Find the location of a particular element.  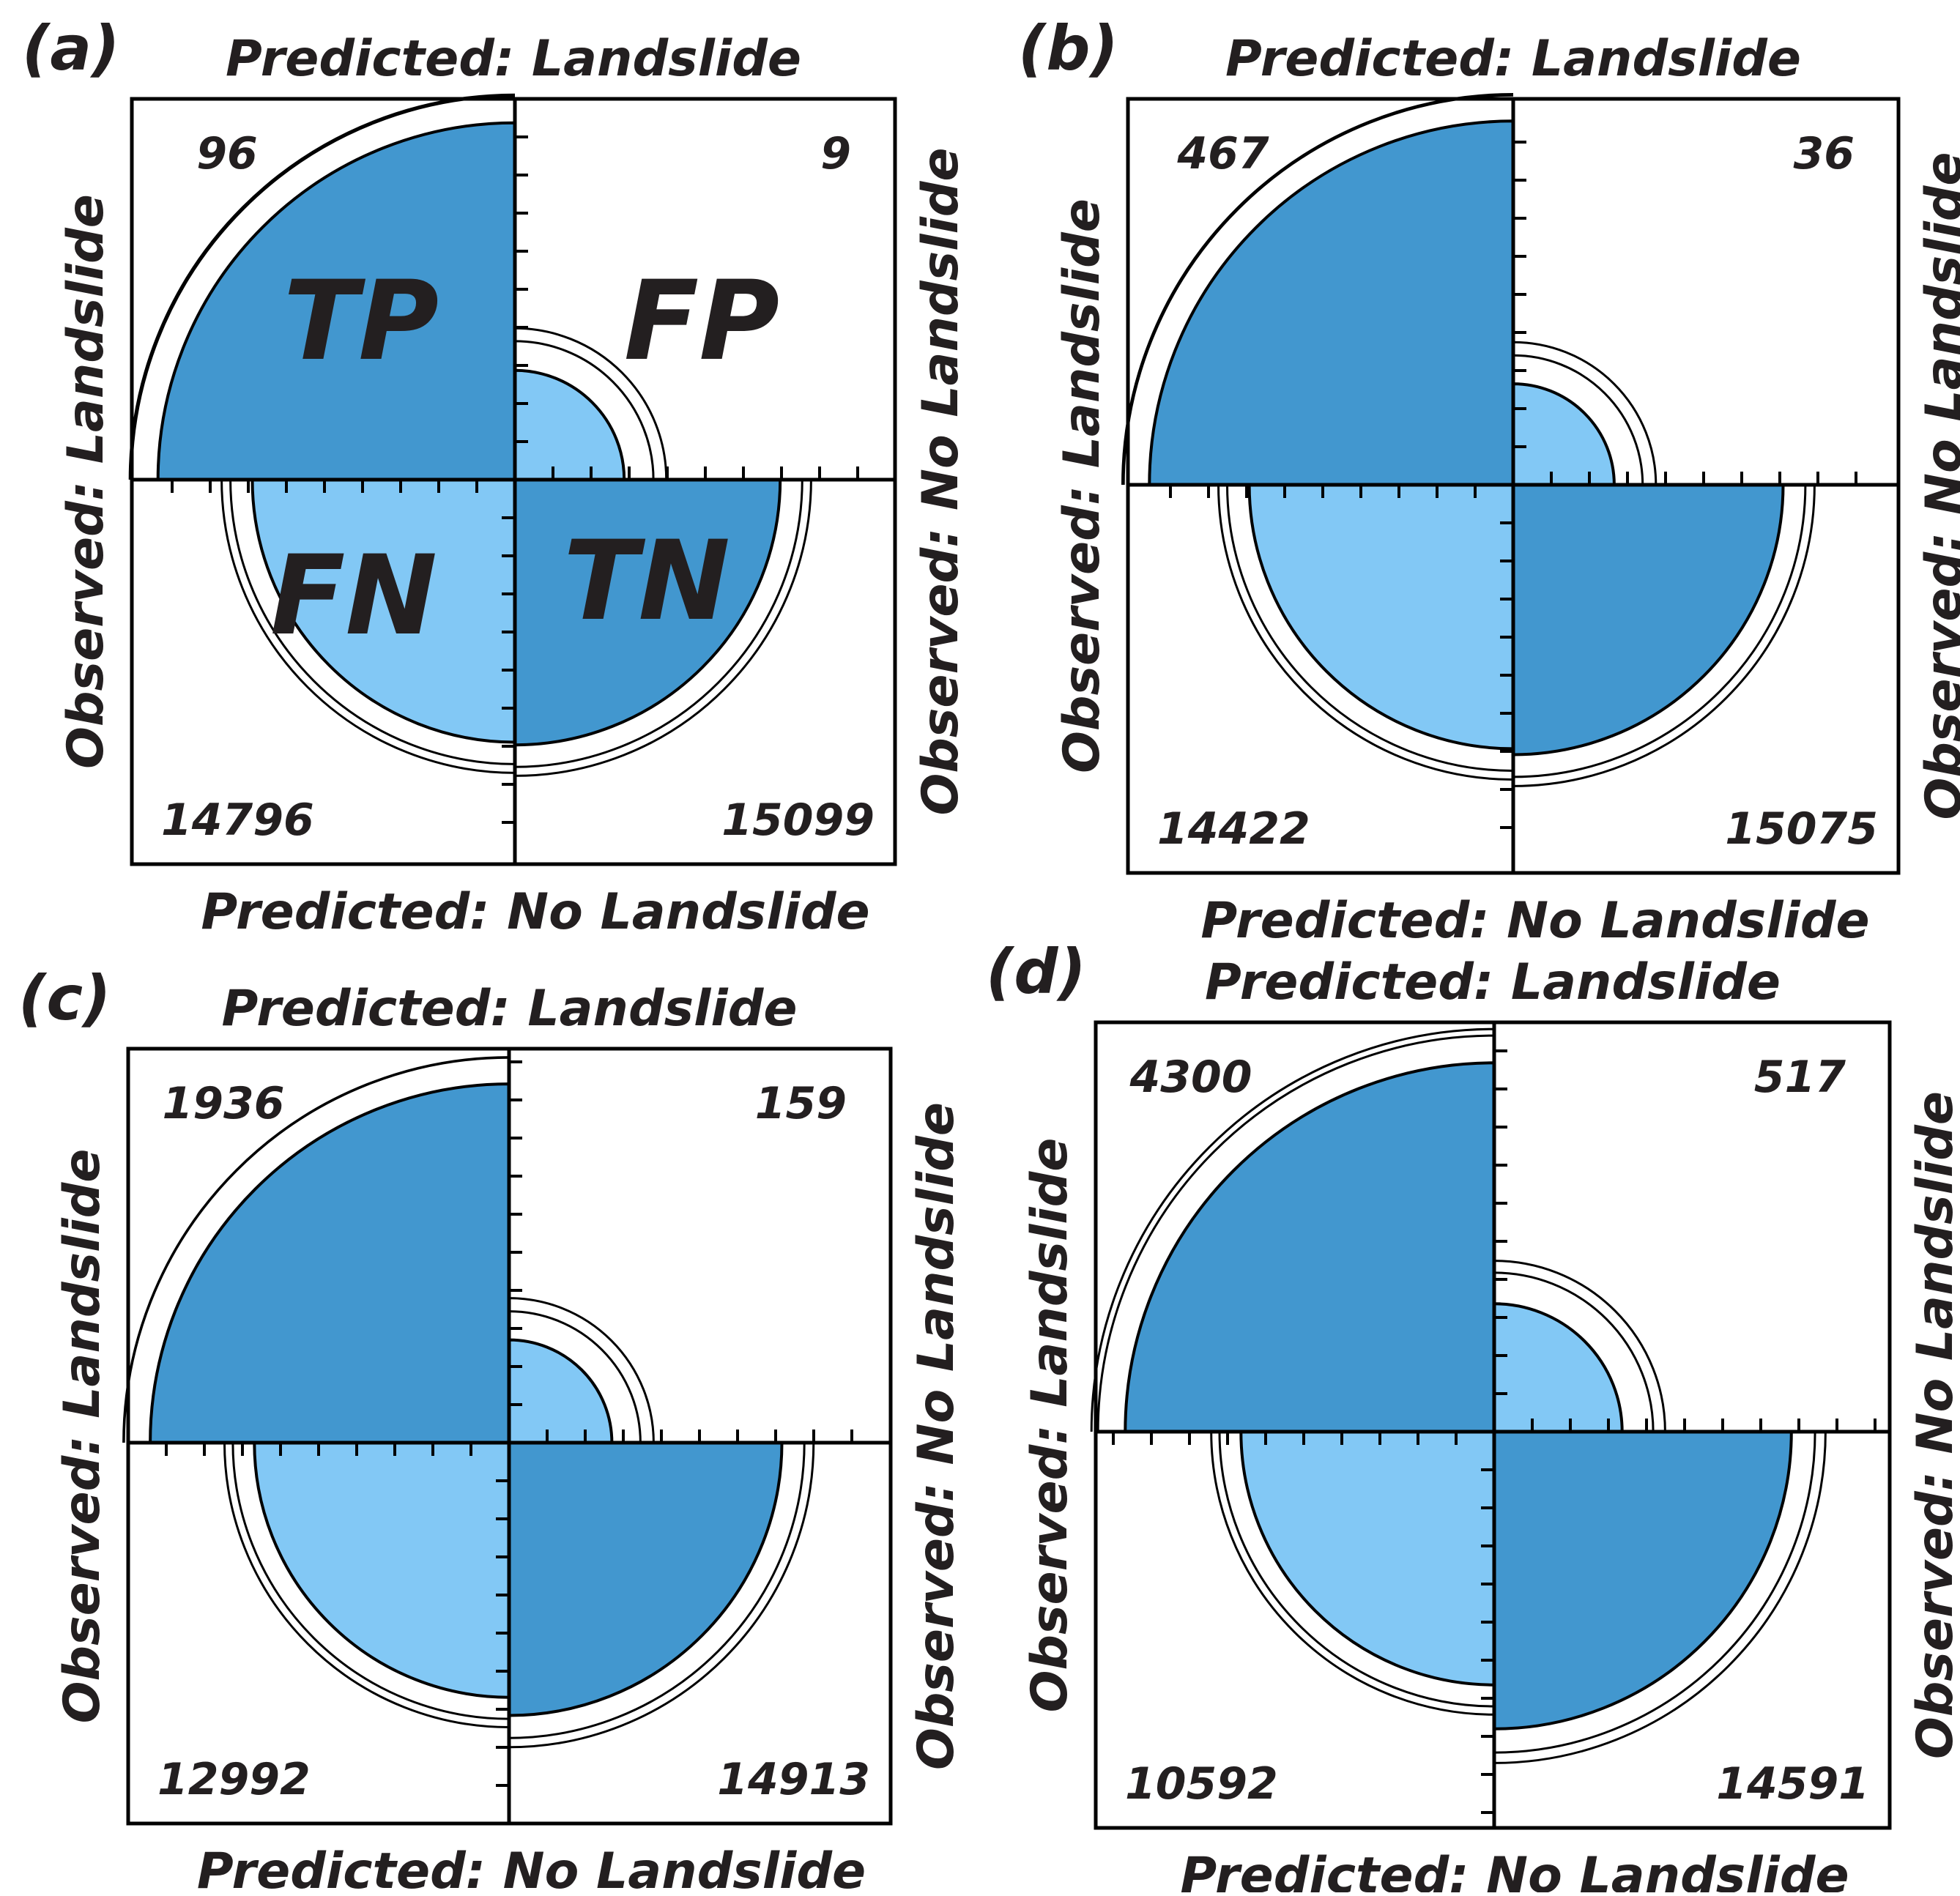

tp-count: 4300 is located at coordinates (1190, 1077).